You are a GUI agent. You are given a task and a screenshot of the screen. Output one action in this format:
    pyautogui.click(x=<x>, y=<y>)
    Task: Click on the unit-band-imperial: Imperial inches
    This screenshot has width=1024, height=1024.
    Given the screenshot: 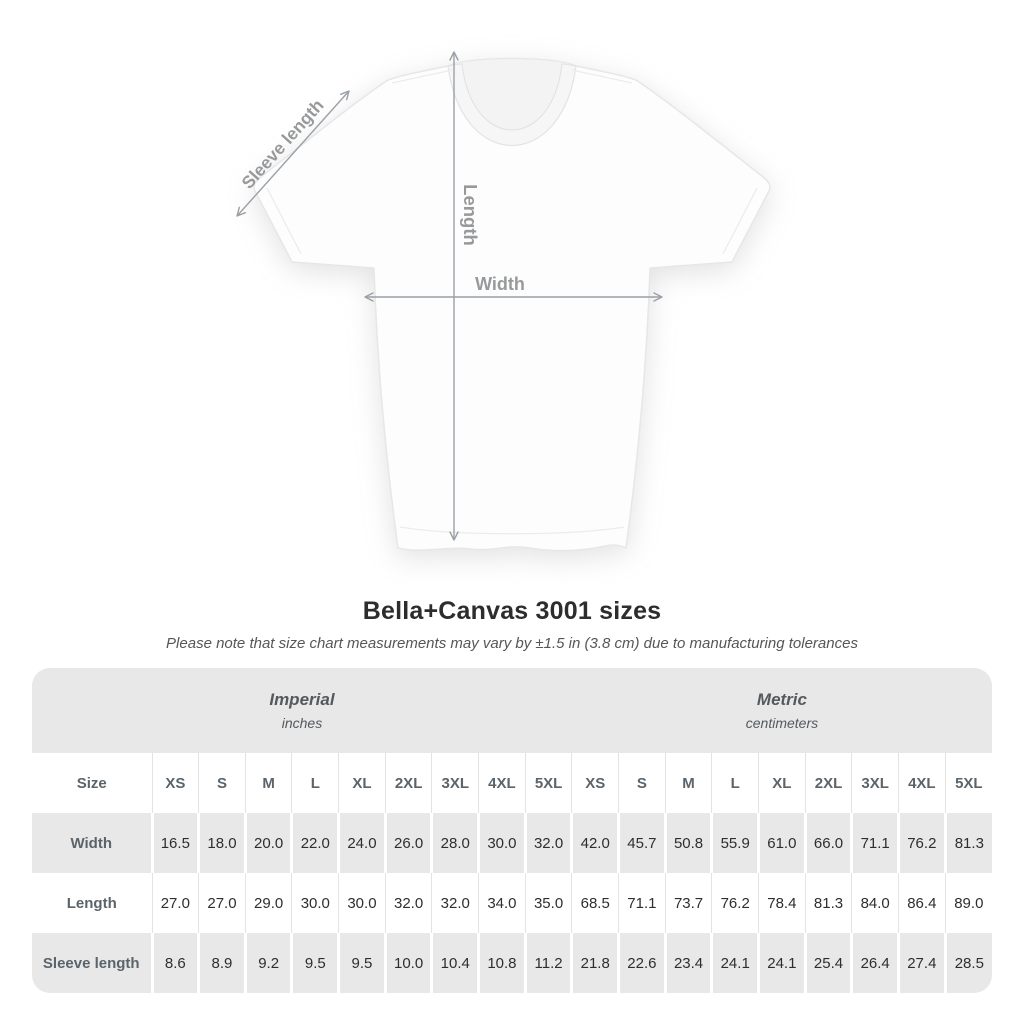 What is the action you would take?
    pyautogui.click(x=302, y=710)
    